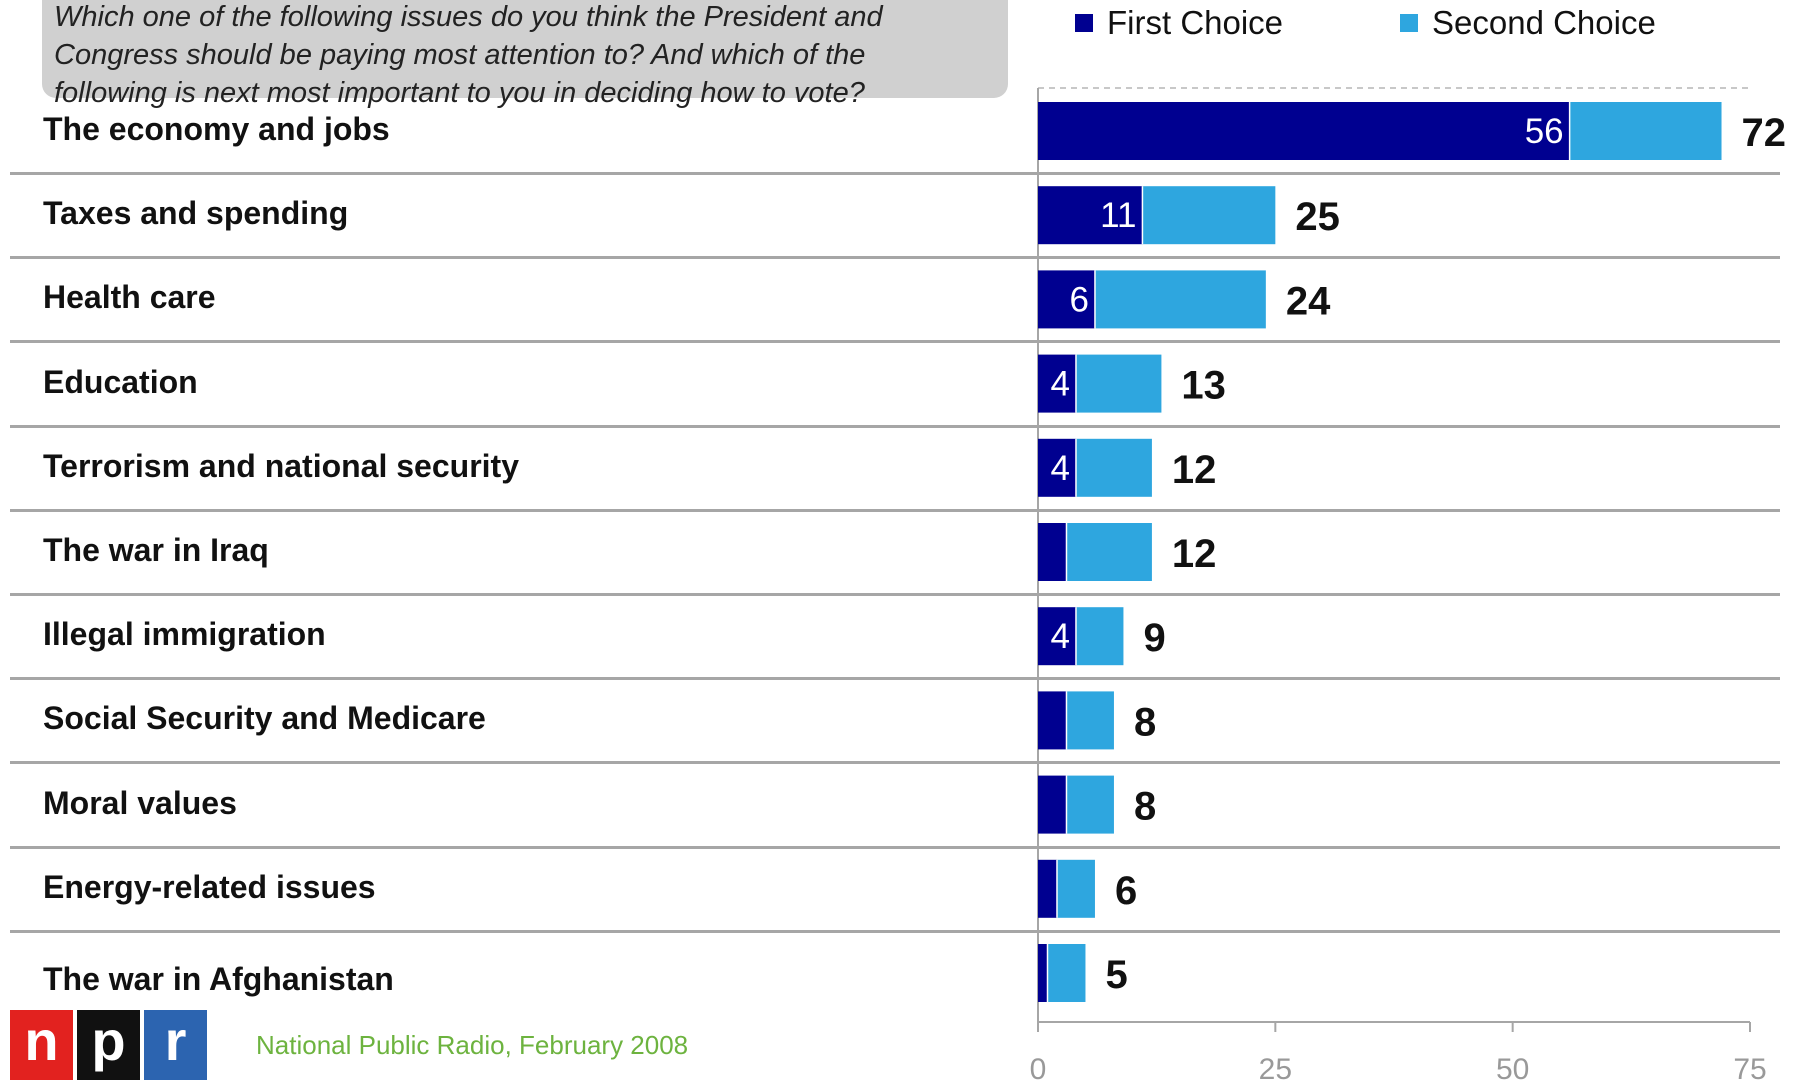 Image resolution: width=1797 pixels, height=1087 pixels. What do you see at coordinates (1060, 636) in the screenshot?
I see `data-label-first-6: 4` at bounding box center [1060, 636].